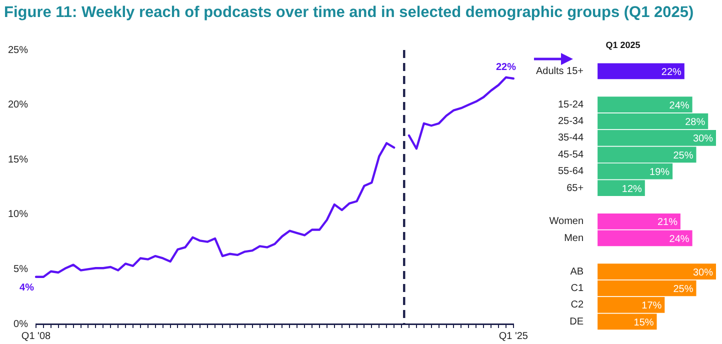  What do you see at coordinates (623, 45) in the screenshot?
I see `chart-title: Q1 2025` at bounding box center [623, 45].